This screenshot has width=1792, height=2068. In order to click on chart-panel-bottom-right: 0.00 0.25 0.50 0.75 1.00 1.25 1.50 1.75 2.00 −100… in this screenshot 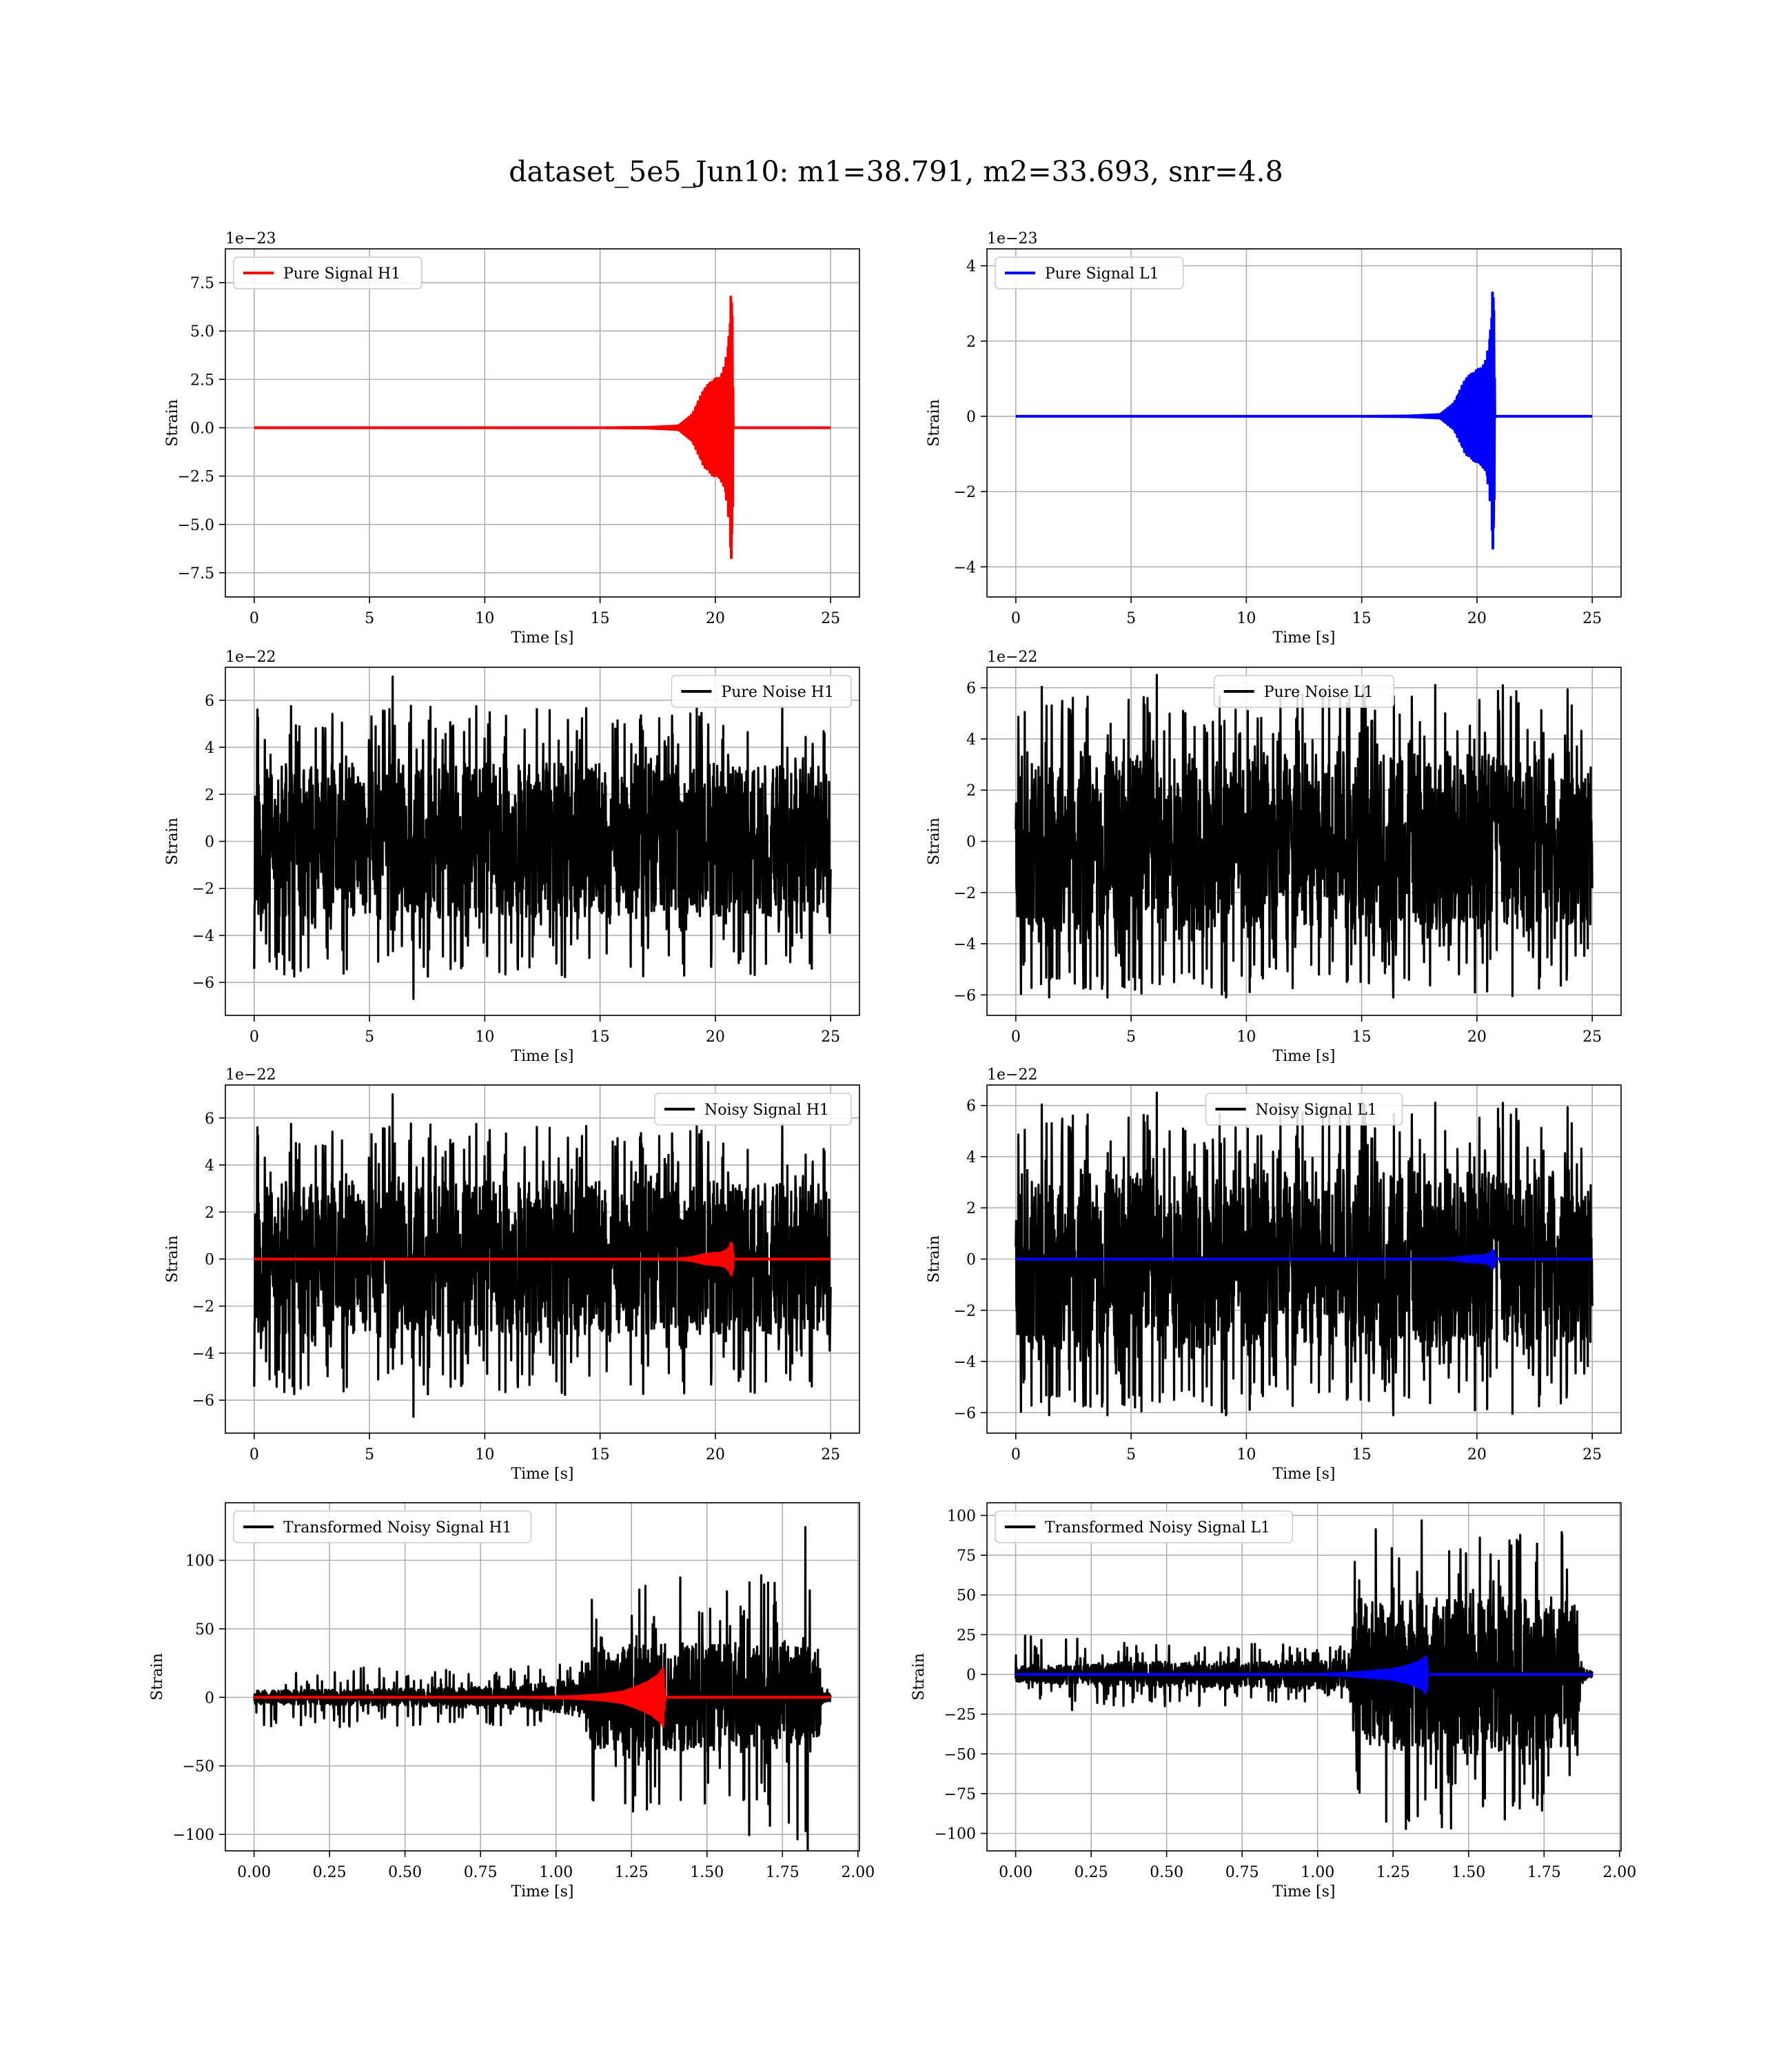, I will do `click(1273, 1701)`.